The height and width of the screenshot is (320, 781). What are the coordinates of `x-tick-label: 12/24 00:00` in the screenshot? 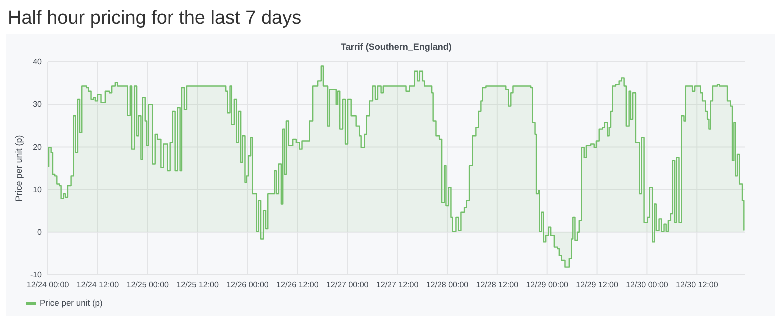 It's located at (48, 285).